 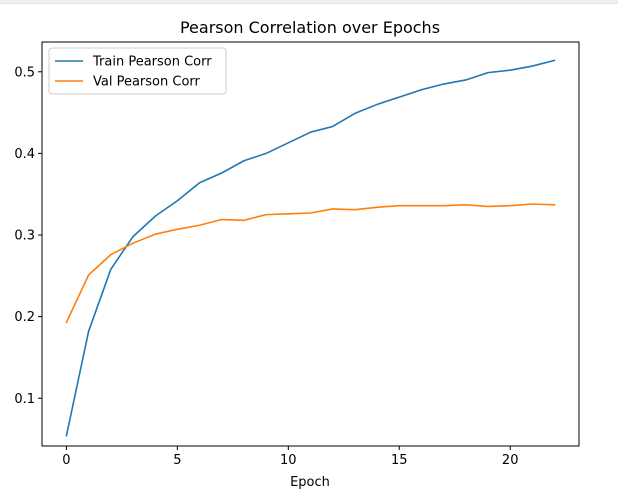 I want to click on chart-title: Pearson Correlation over Epochs, so click(x=310, y=27).